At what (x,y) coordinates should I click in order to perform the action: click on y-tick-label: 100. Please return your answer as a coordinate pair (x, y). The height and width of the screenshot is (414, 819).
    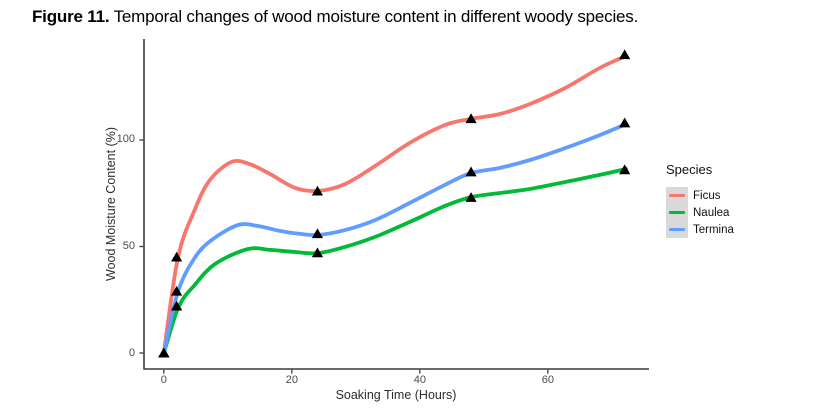
    Looking at the image, I should click on (125, 139).